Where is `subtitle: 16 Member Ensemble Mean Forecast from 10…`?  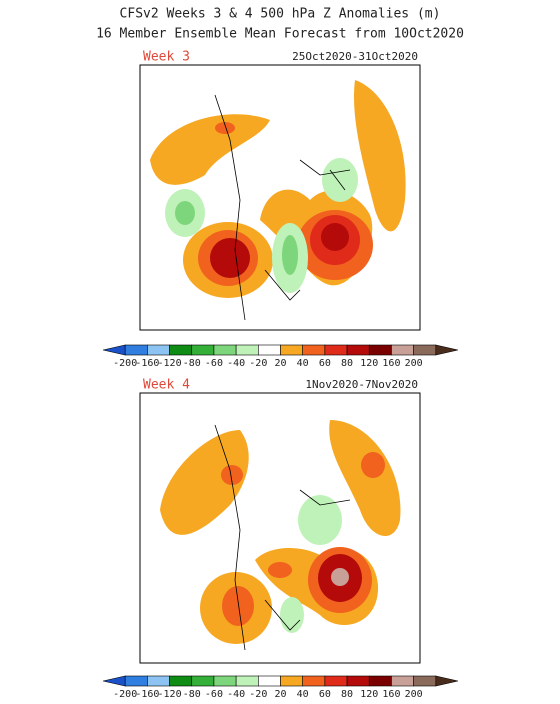 subtitle: 16 Member Ensemble Mean Forecast from 10… is located at coordinates (280, 34).